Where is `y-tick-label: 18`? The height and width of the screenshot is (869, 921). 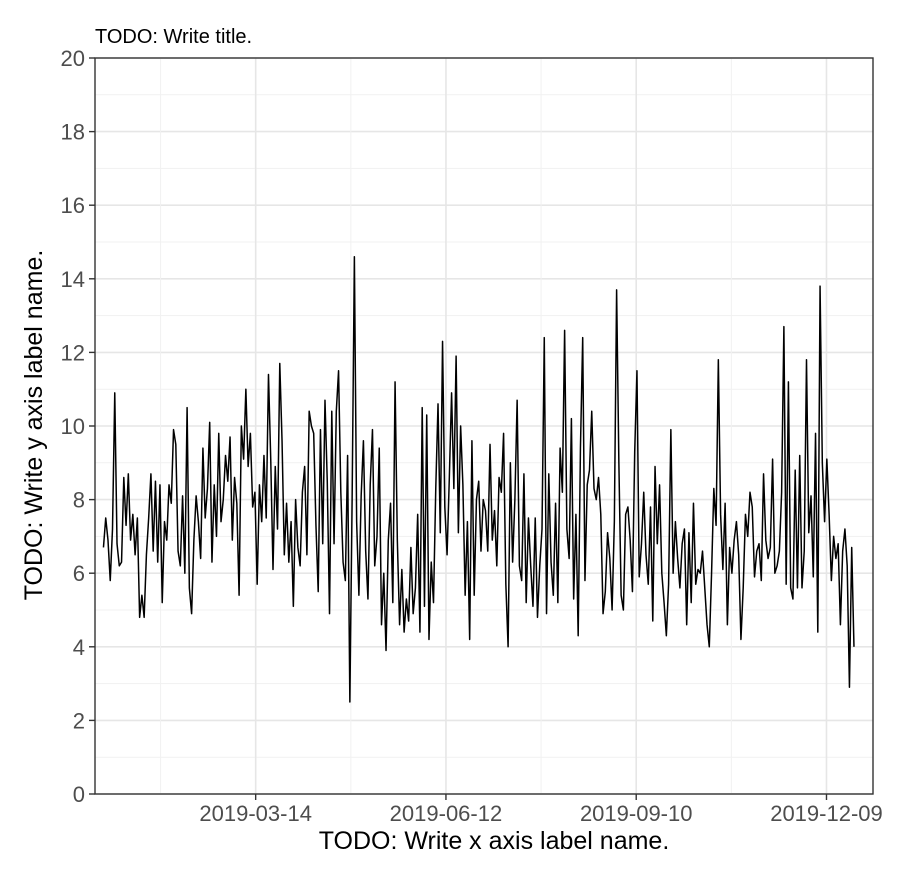
y-tick-label: 18 is located at coordinates (73, 132).